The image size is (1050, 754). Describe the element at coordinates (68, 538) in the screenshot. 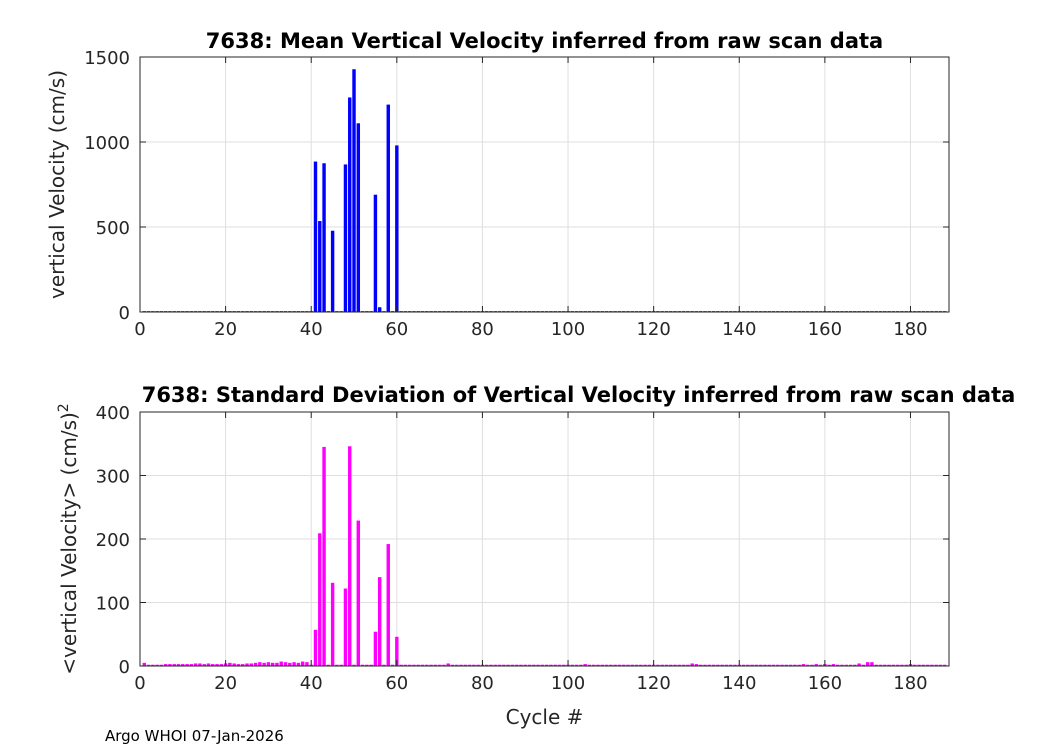

I see `chart-2-ylabel: <vertical Velocity> (cm/s)2` at that location.